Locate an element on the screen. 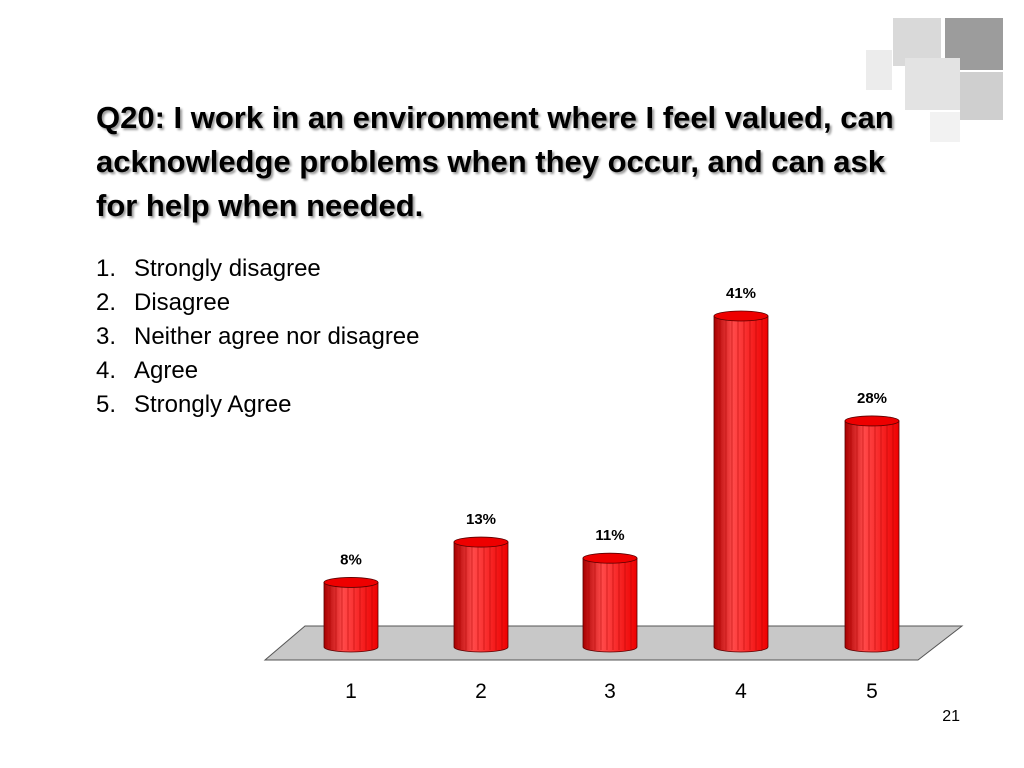 The width and height of the screenshot is (1024, 768). option-number: 3. is located at coordinates (106, 336).